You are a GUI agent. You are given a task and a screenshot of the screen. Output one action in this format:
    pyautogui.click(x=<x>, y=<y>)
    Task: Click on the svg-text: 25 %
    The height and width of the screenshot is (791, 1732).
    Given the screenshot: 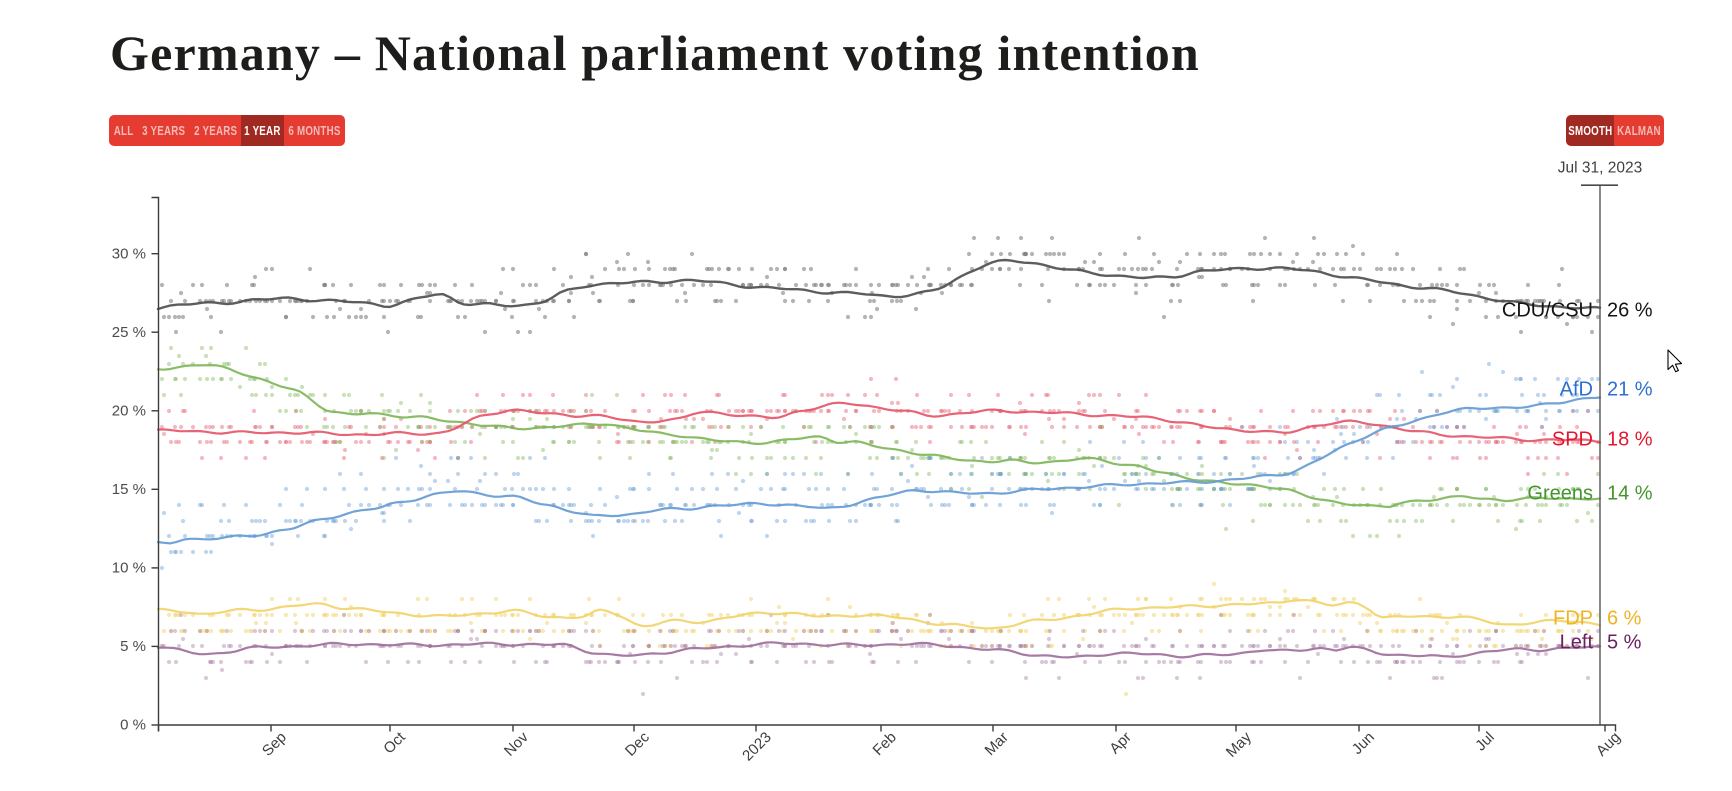 What is the action you would take?
    pyautogui.click(x=129, y=332)
    